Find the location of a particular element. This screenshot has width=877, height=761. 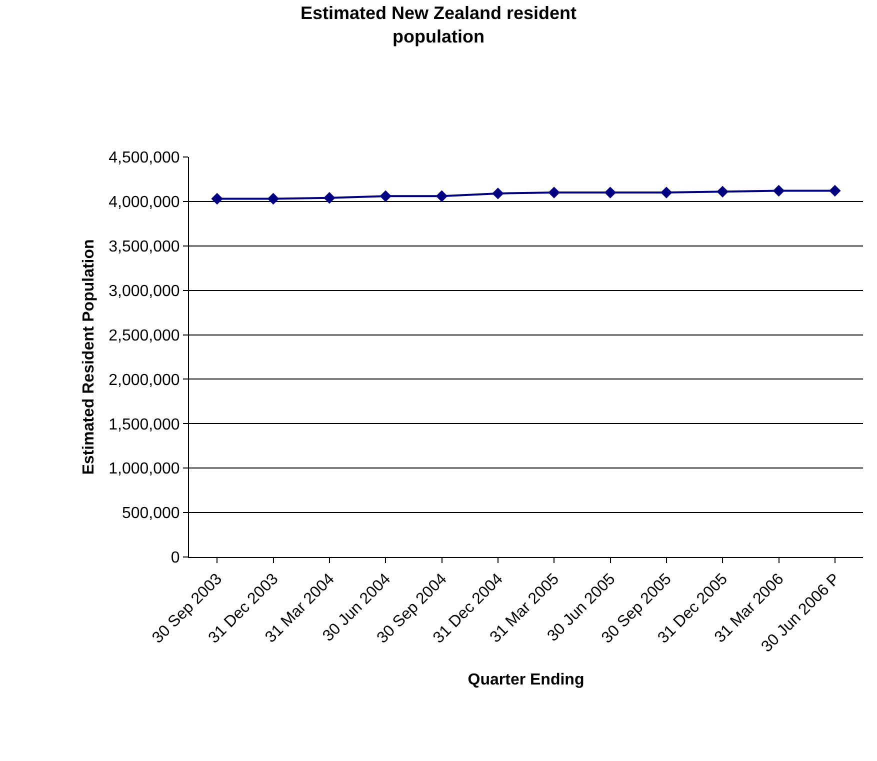

chart-title: Estimated New Zealand resident population is located at coordinates (438, 24).